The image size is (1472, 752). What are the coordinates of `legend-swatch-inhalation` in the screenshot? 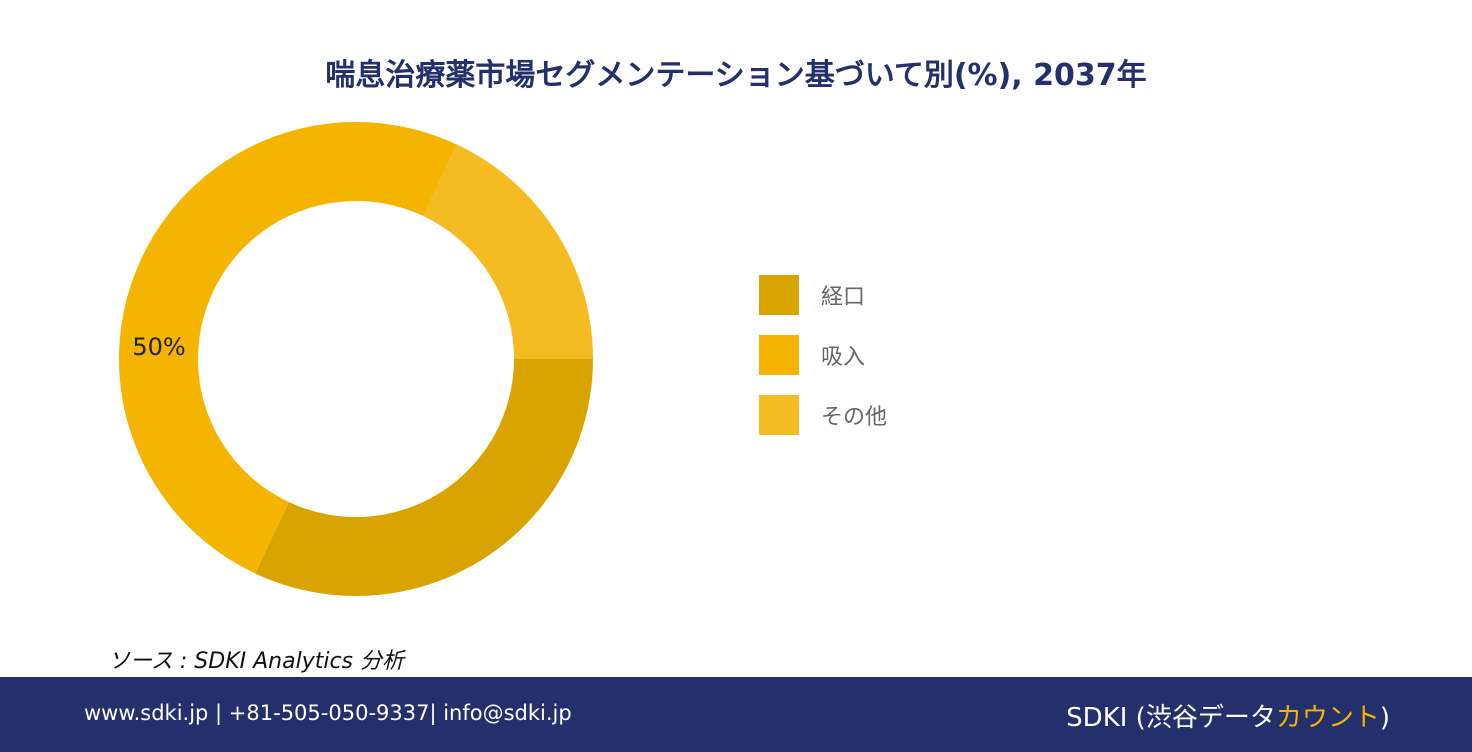 It's located at (779, 355).